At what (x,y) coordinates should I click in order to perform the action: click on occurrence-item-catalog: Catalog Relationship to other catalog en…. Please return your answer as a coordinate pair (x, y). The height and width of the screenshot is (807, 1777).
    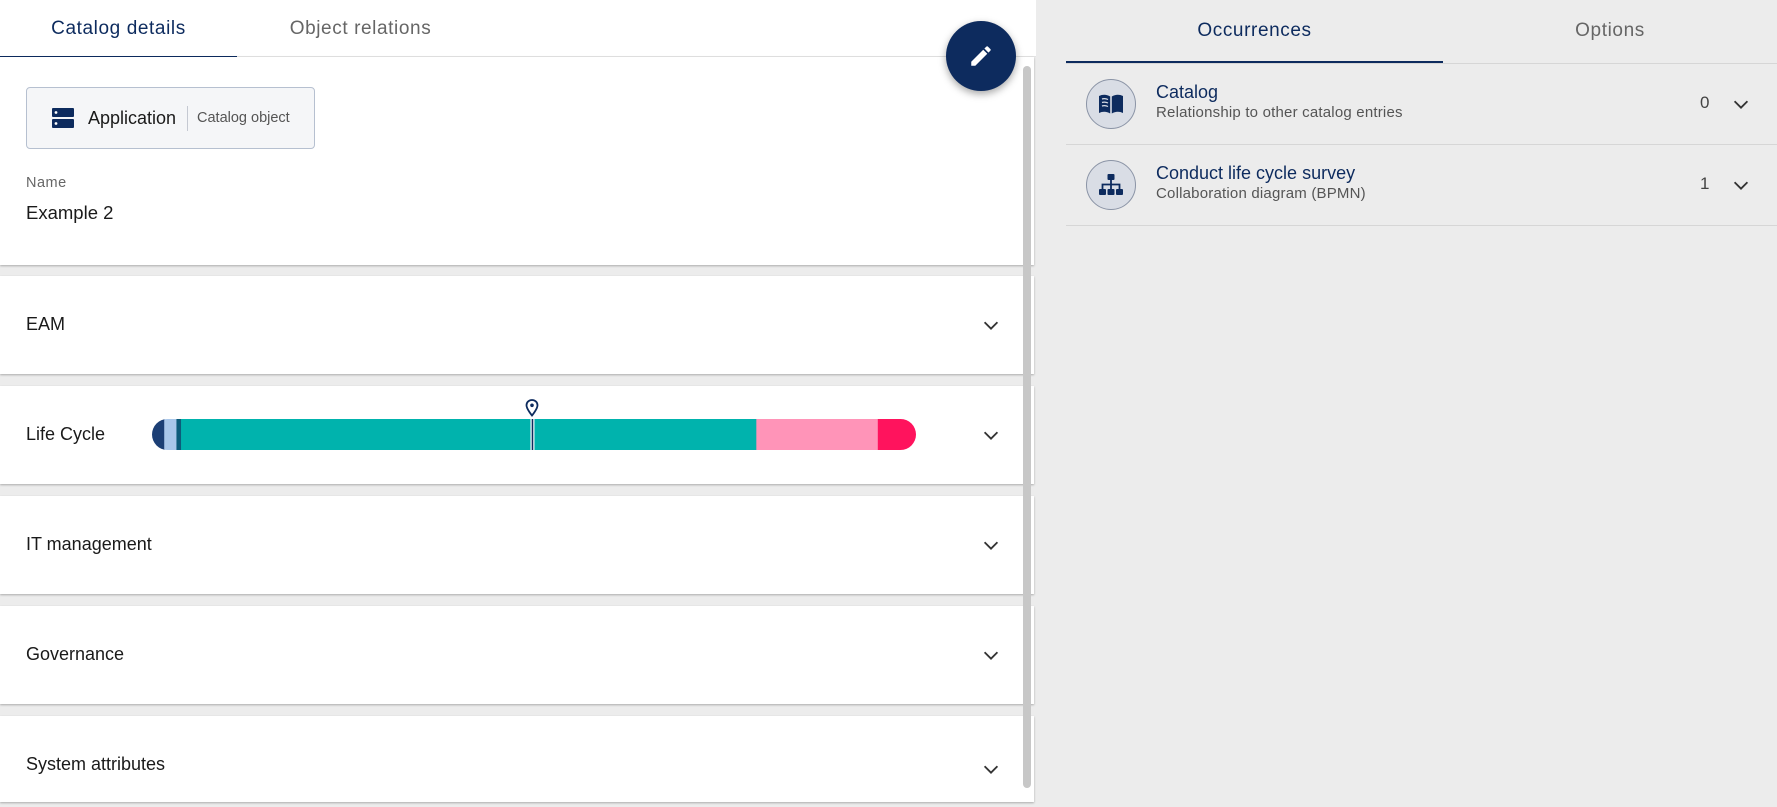
    Looking at the image, I should click on (1421, 104).